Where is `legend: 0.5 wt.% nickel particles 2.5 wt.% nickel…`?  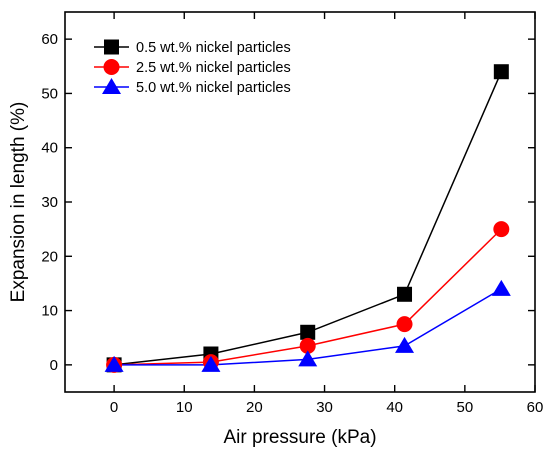 legend: 0.5 wt.% nickel particles 2.5 wt.% nickel… is located at coordinates (192, 67).